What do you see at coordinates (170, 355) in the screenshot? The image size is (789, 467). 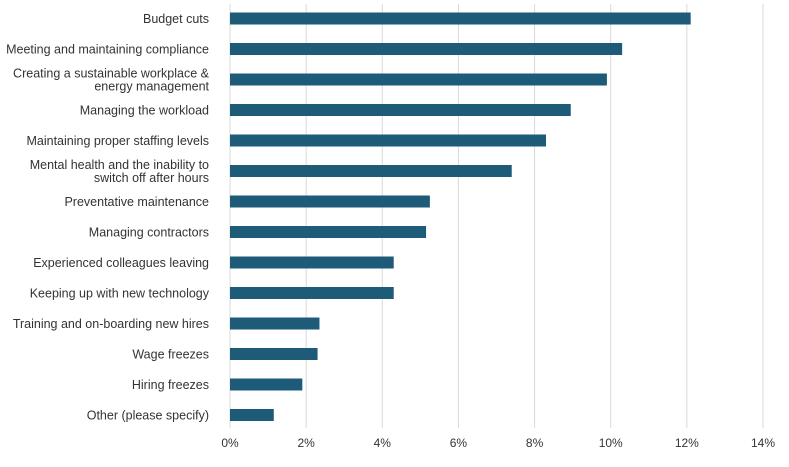 I see `category-label: Wage freezes` at bounding box center [170, 355].